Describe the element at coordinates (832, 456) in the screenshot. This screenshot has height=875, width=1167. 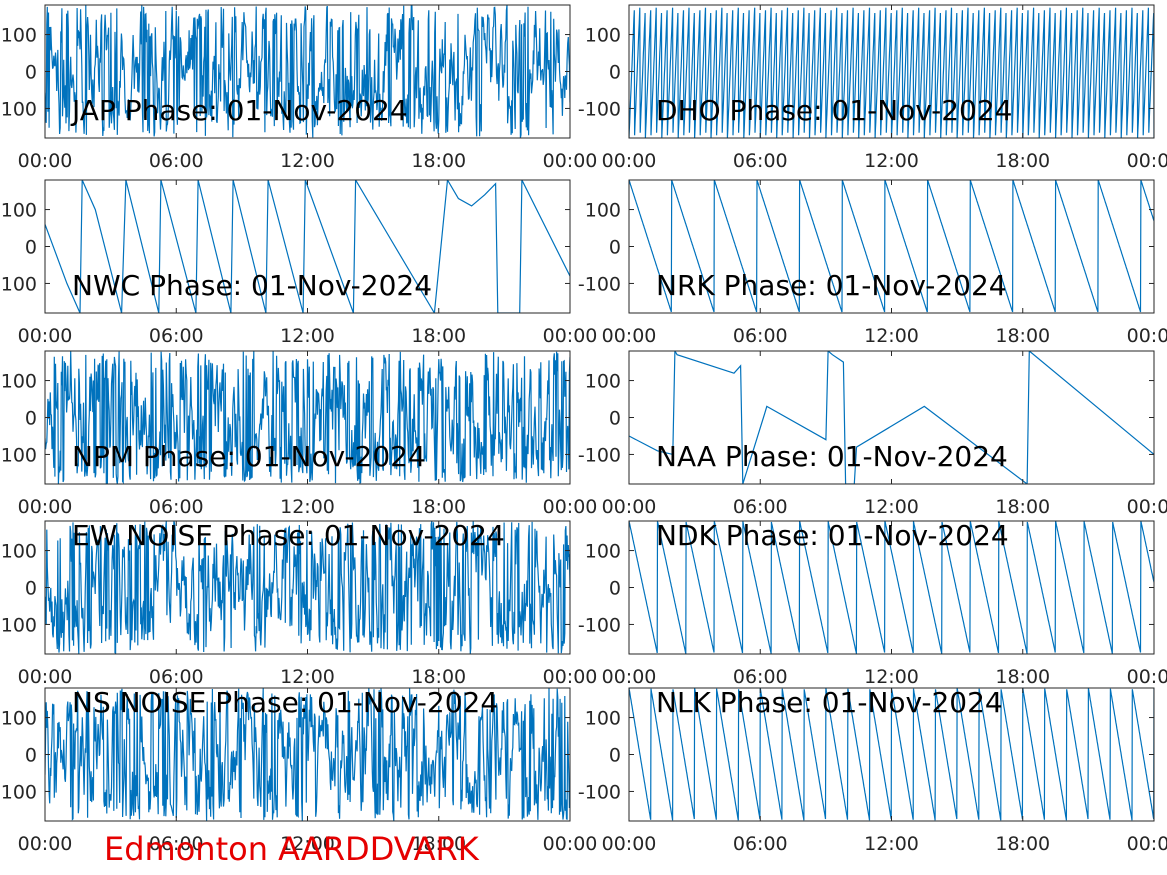
I see `panel-title: NAA Phase: 01-Nov-2024` at that location.